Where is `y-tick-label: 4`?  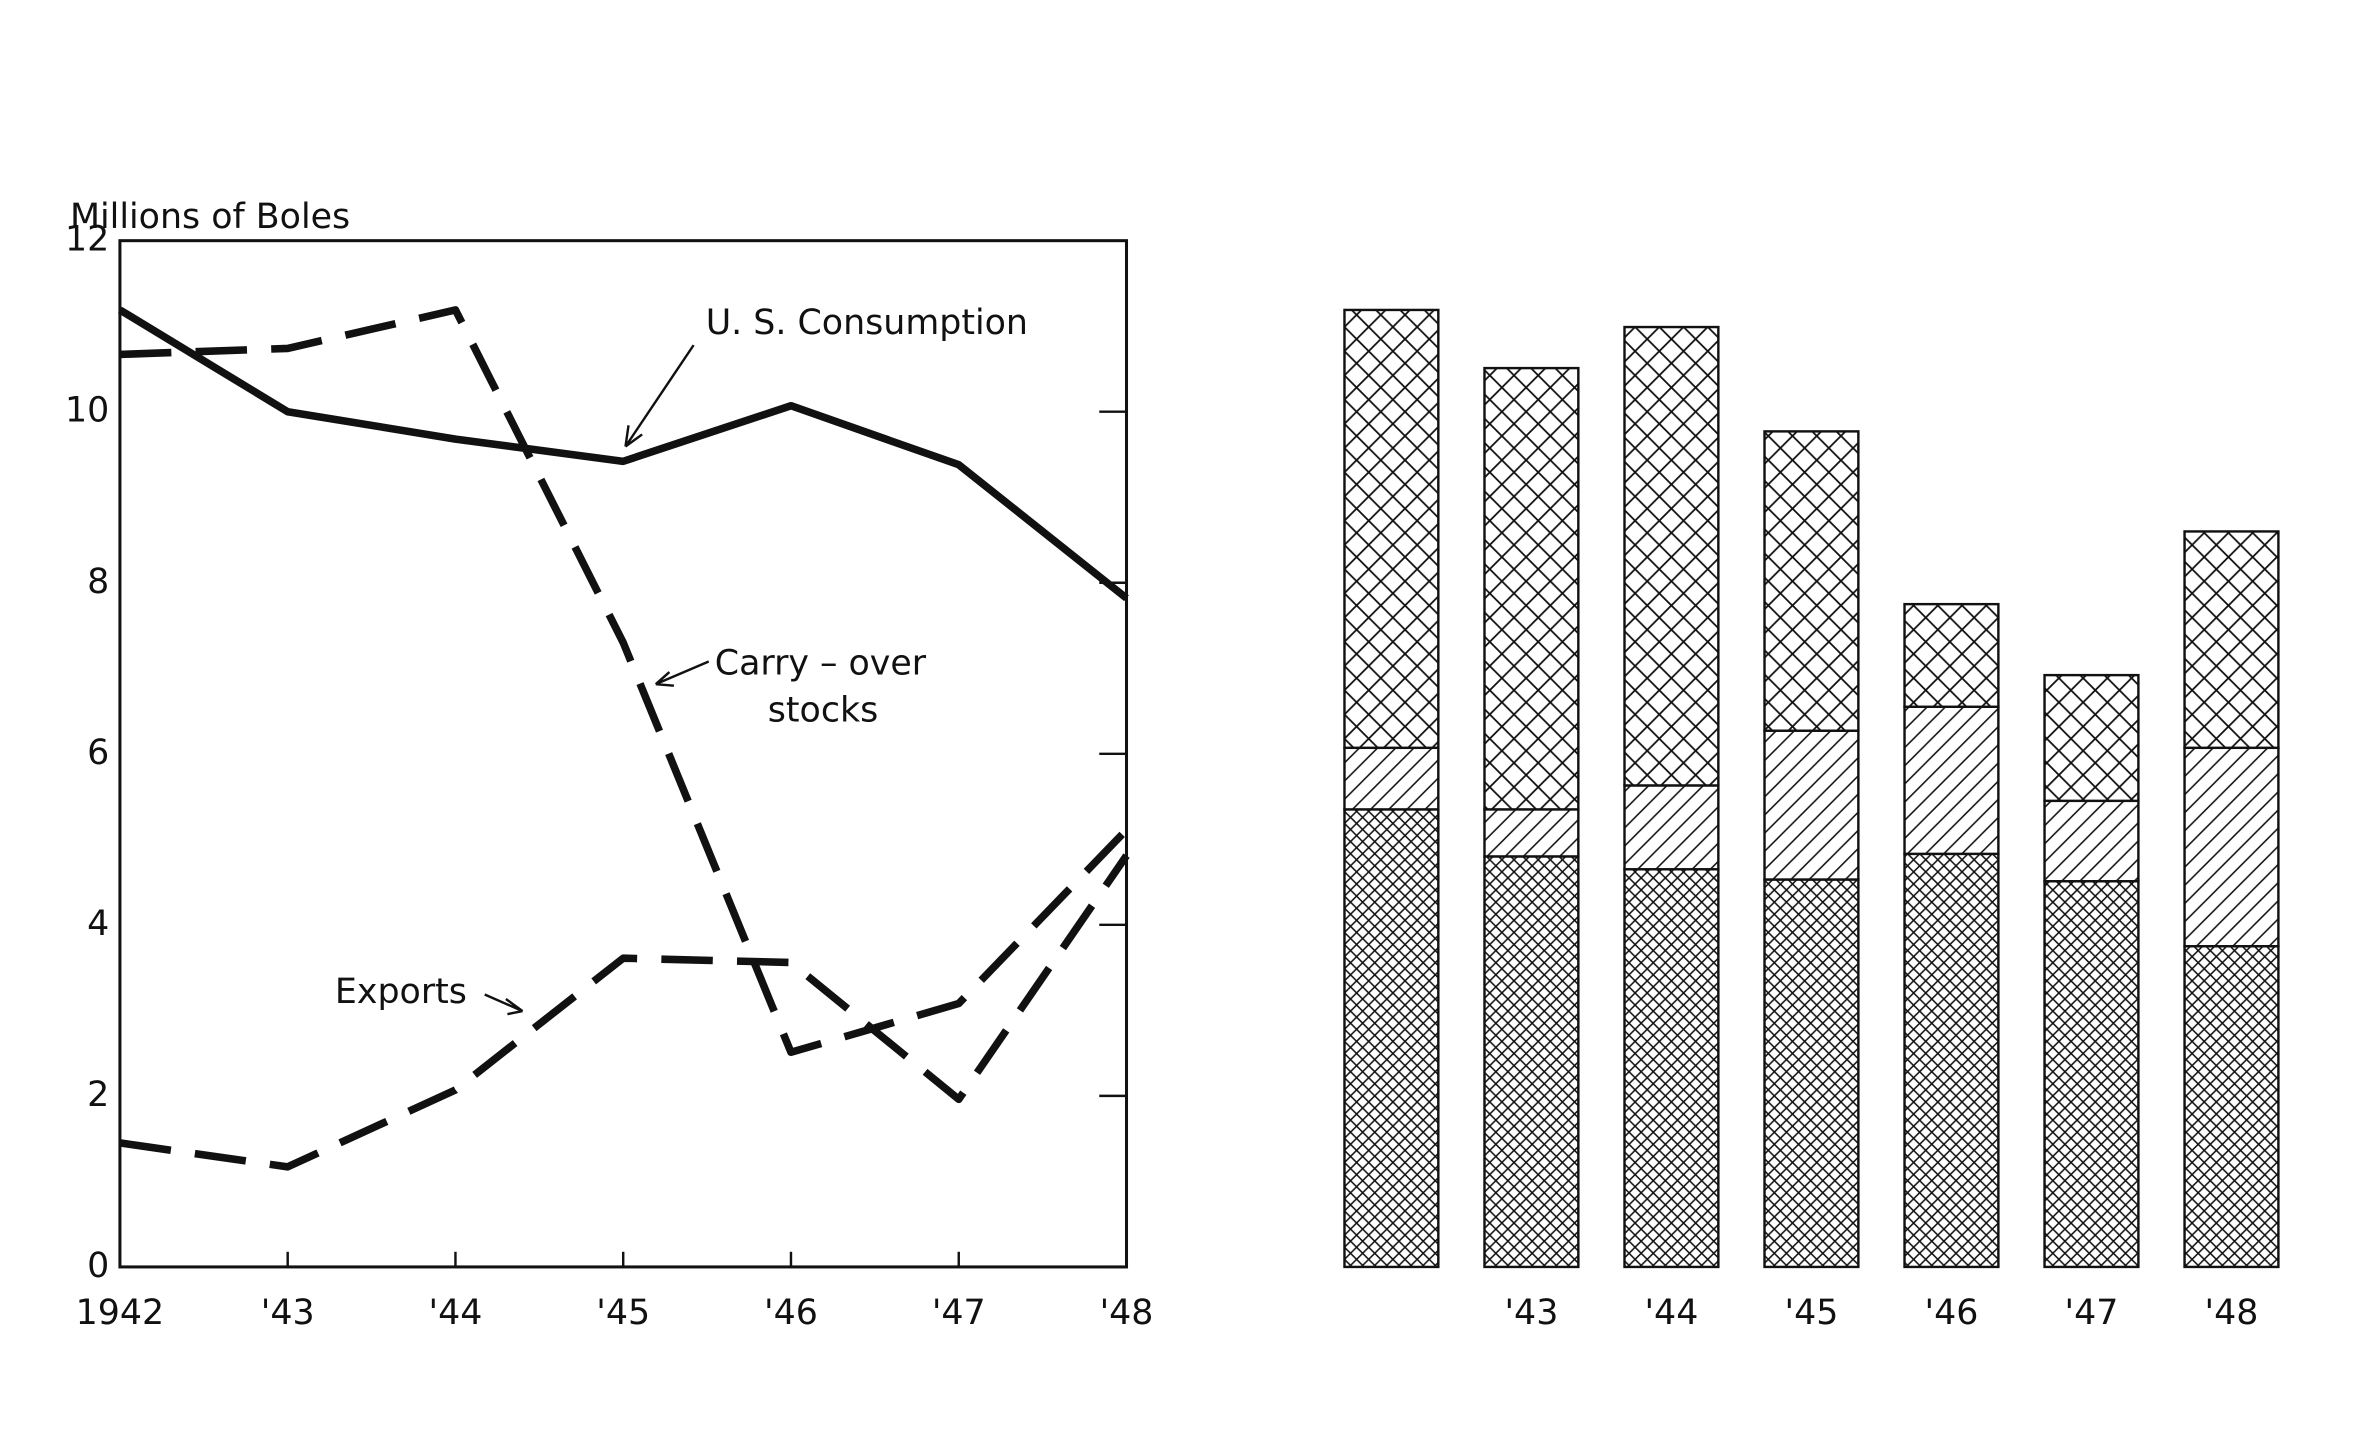
y-tick-label: 4 is located at coordinates (98, 924).